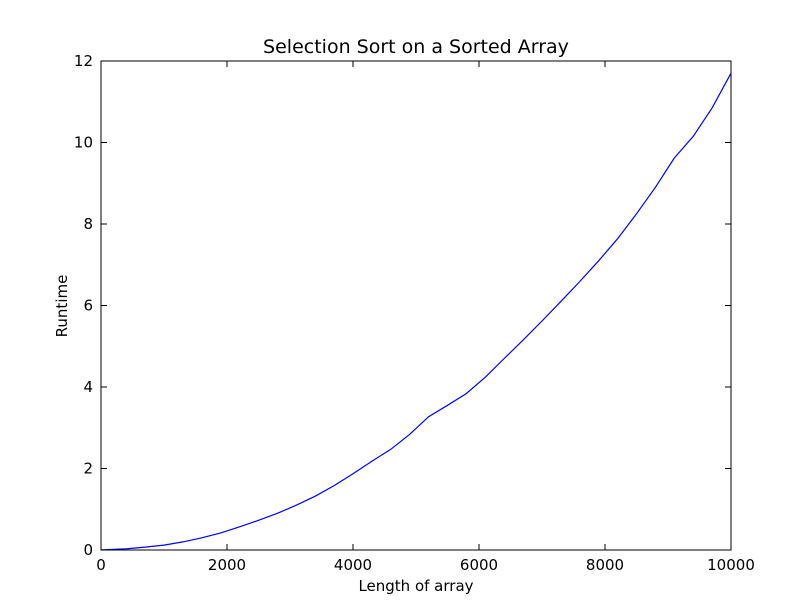  I want to click on y-tick-label: 12, so click(83, 61).